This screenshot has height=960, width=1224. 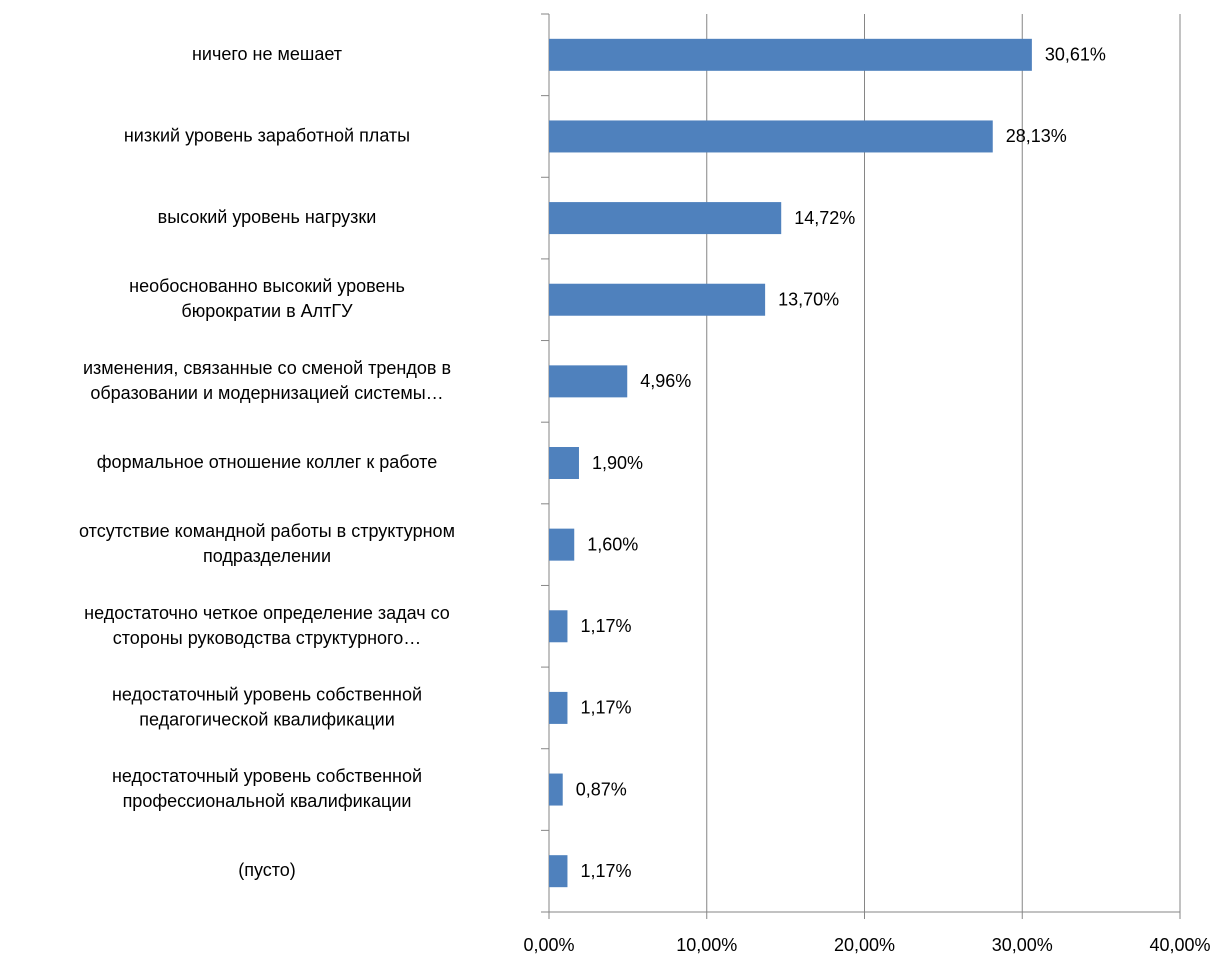 What do you see at coordinates (267, 719) in the screenshot?
I see `y-tick-label-line: педагогической квалификации` at bounding box center [267, 719].